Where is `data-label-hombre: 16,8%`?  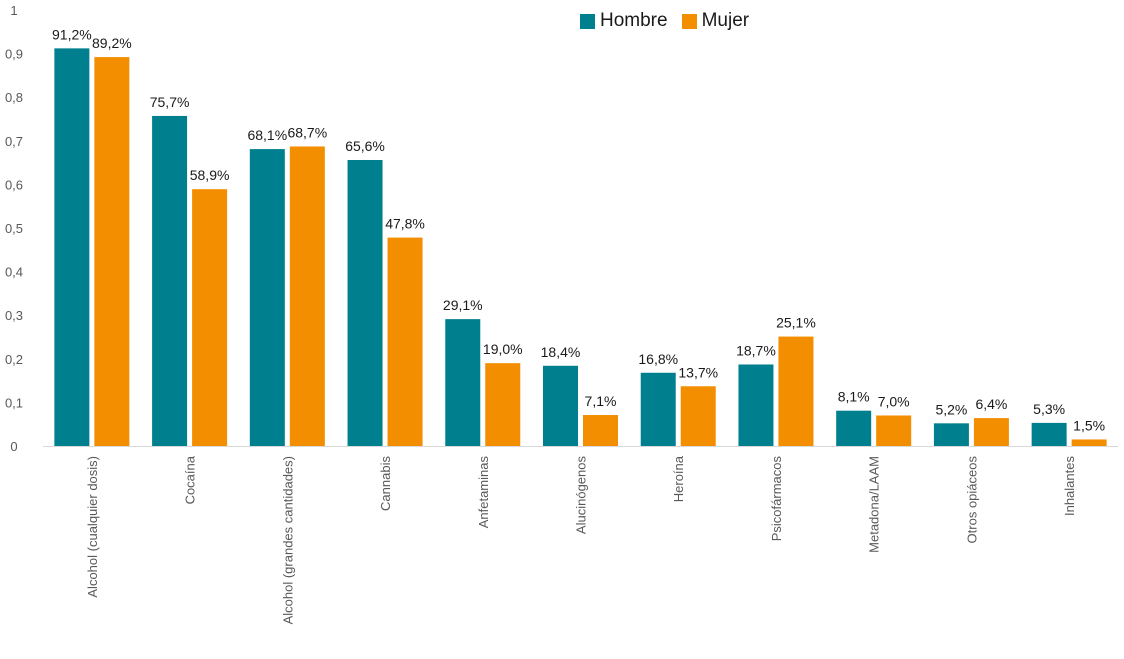 data-label-hombre: 16,8% is located at coordinates (658, 359).